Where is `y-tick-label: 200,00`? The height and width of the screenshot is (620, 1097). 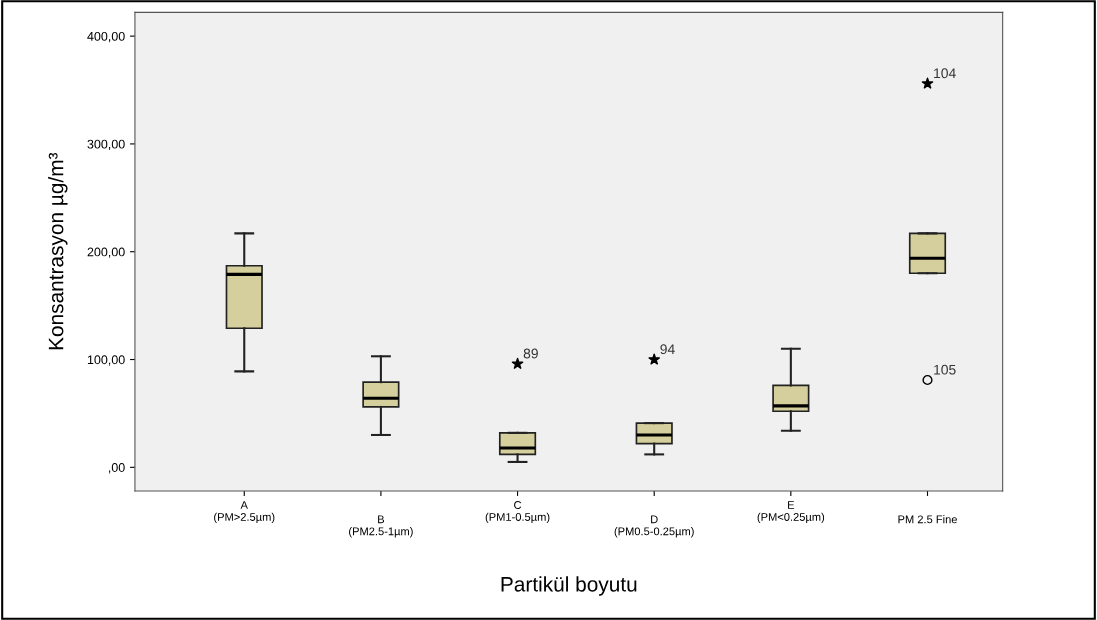
y-tick-label: 200,00 is located at coordinates (106, 252).